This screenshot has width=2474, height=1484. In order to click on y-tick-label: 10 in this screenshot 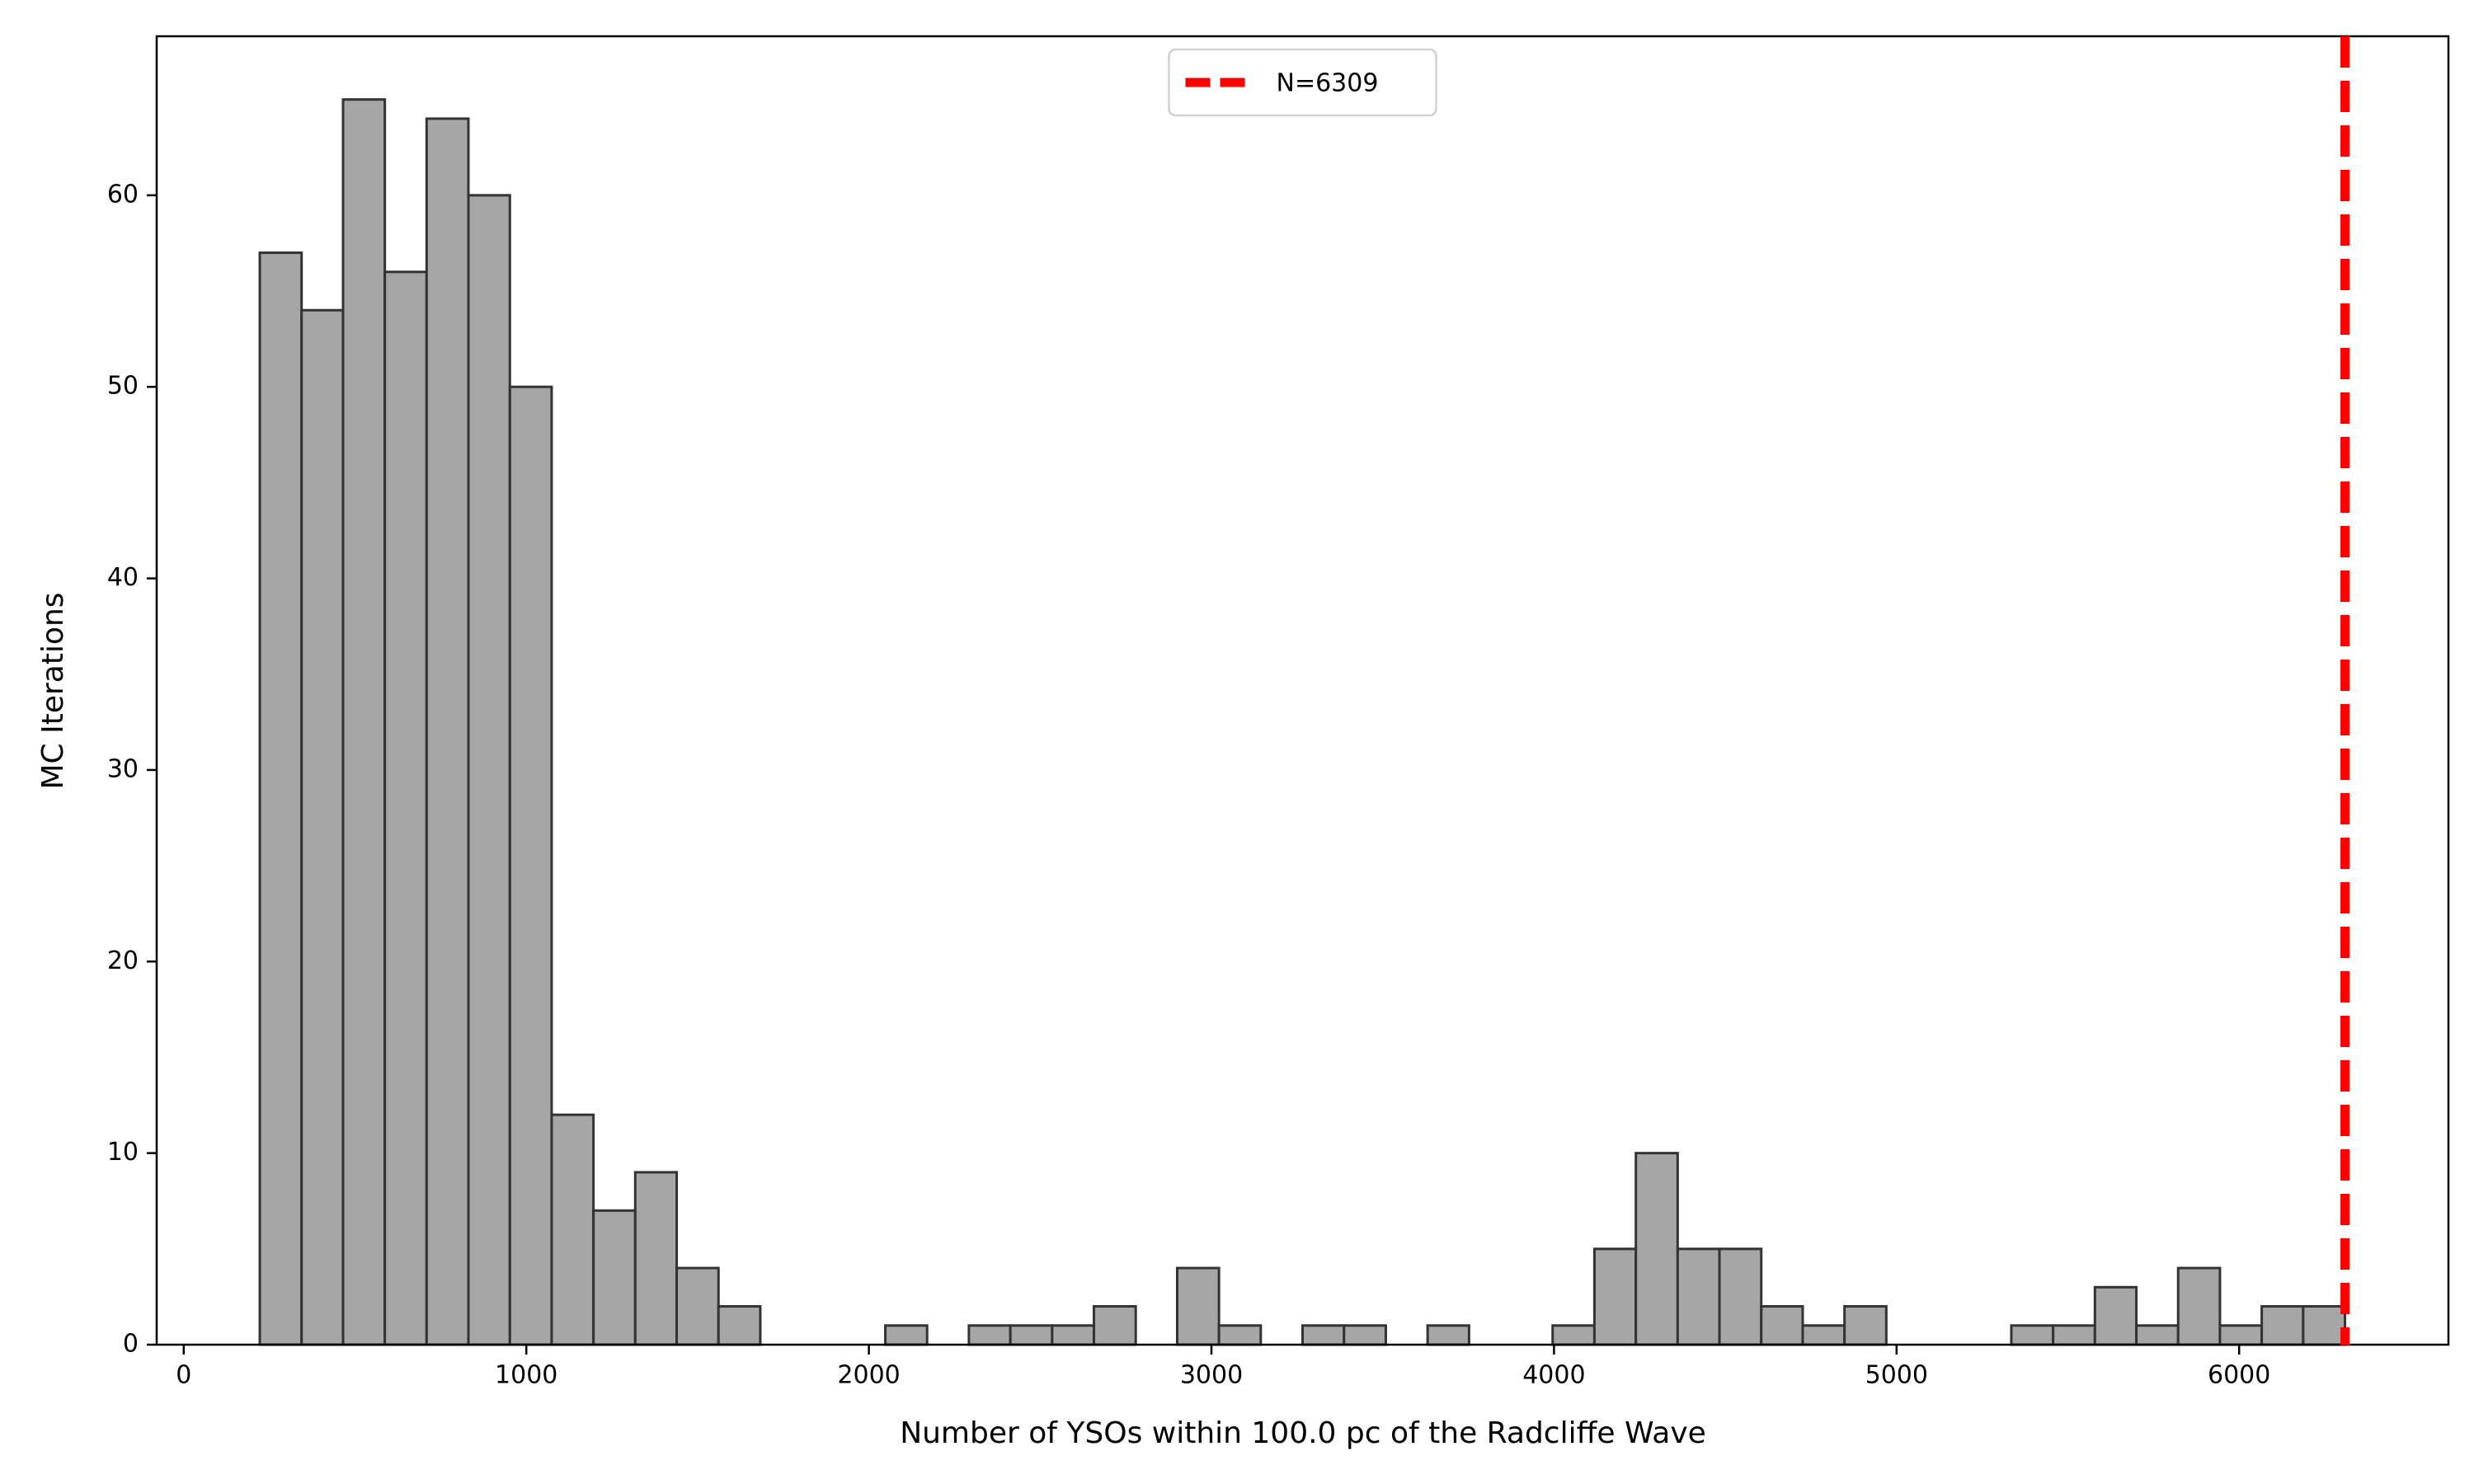, I will do `click(123, 1152)`.